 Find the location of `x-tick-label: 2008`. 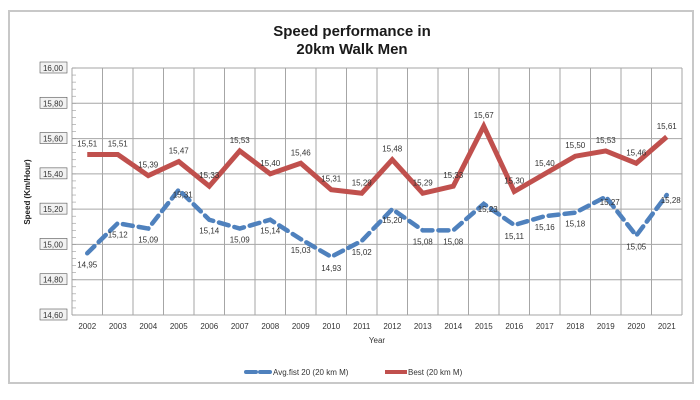

x-tick-label: 2008 is located at coordinates (270, 326).